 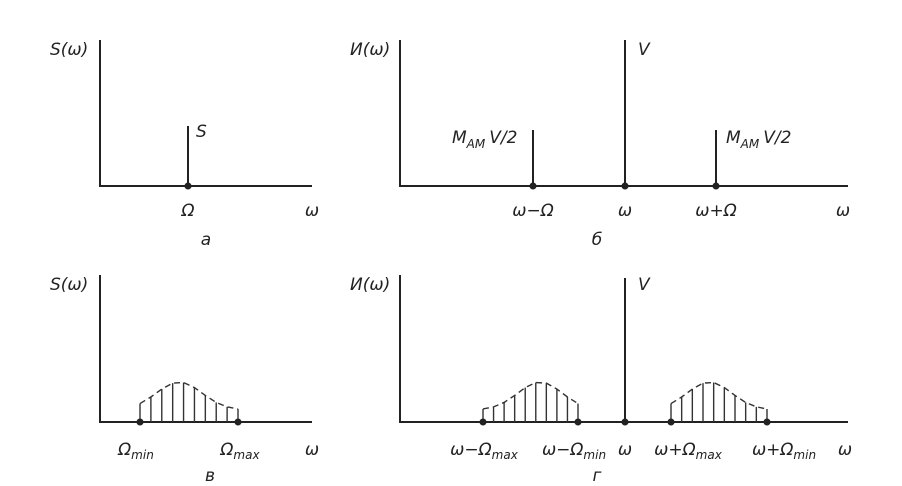 I want to click on tick-label: Ωmin, so click(x=135, y=451).